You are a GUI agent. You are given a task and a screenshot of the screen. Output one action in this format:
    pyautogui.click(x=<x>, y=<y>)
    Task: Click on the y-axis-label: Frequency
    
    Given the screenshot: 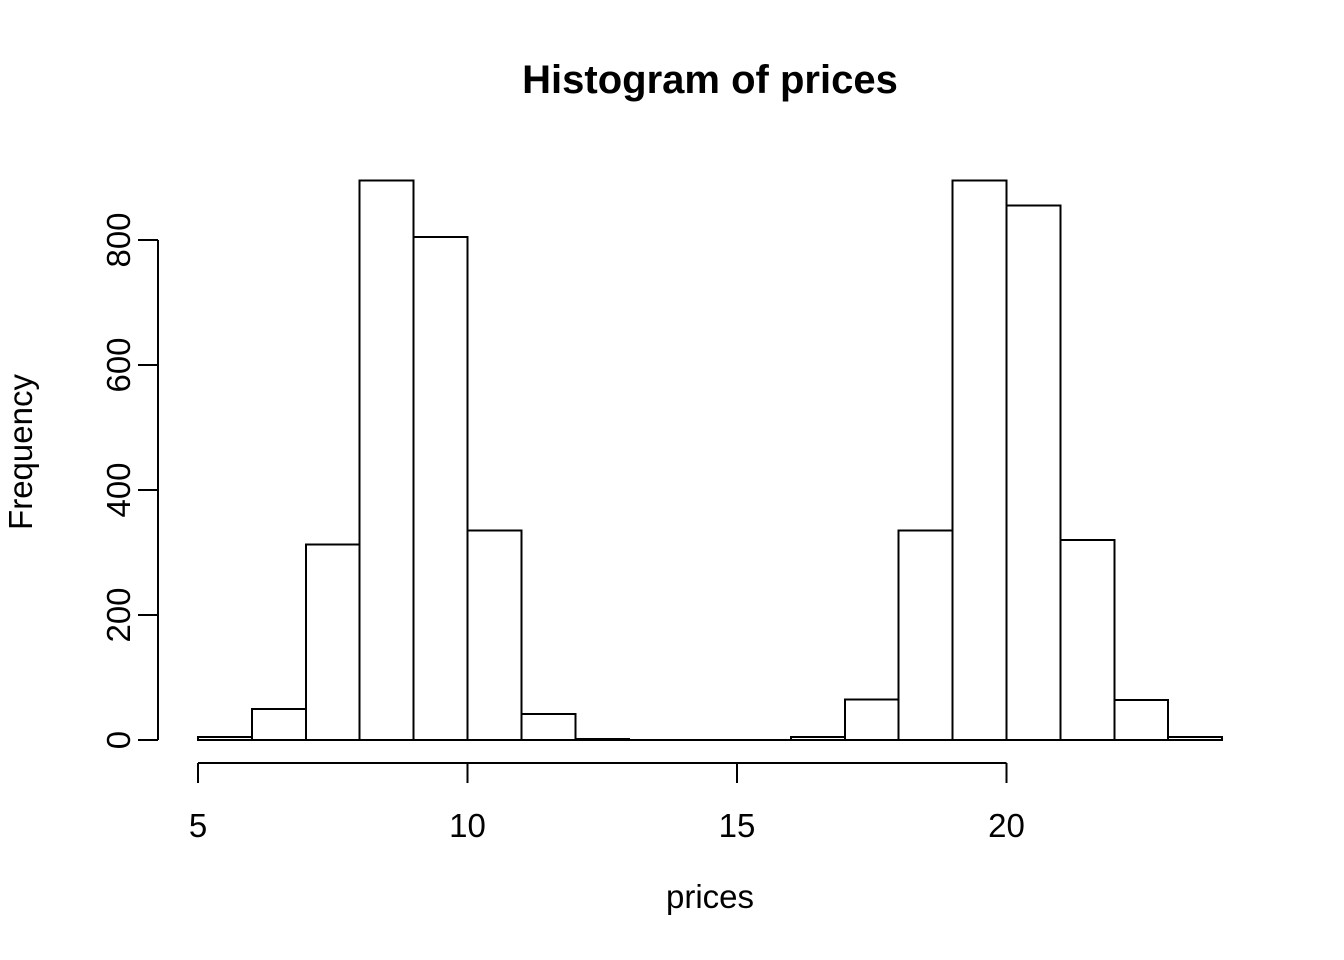 What is the action you would take?
    pyautogui.click(x=20, y=452)
    